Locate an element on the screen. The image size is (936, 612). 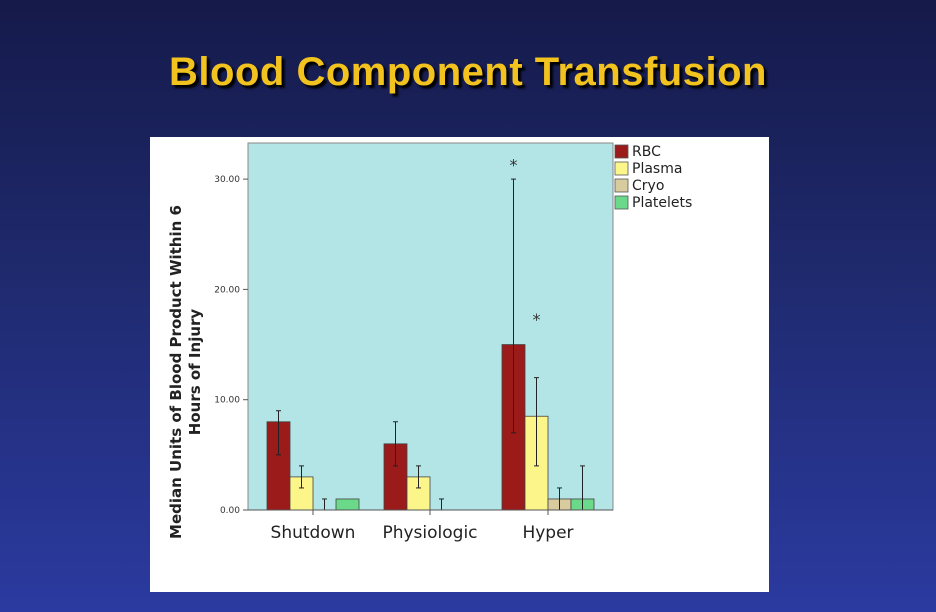
annotations: ** is located at coordinates (525, 242).